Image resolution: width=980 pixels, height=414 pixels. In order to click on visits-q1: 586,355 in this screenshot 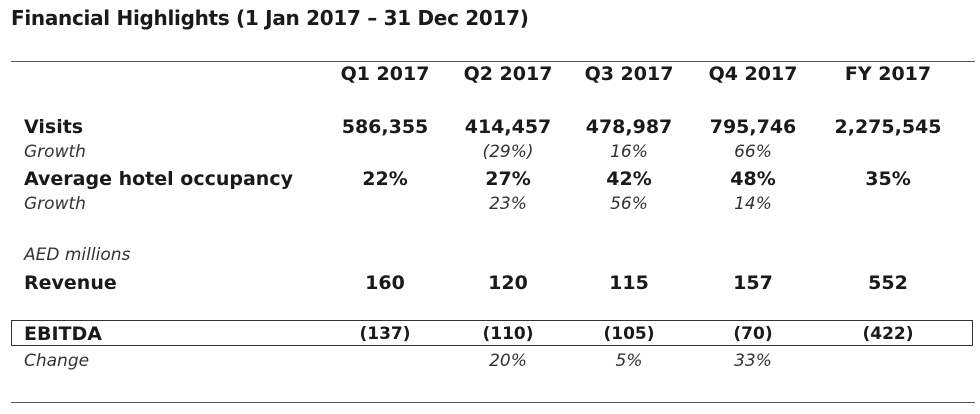, I will do `click(385, 127)`.